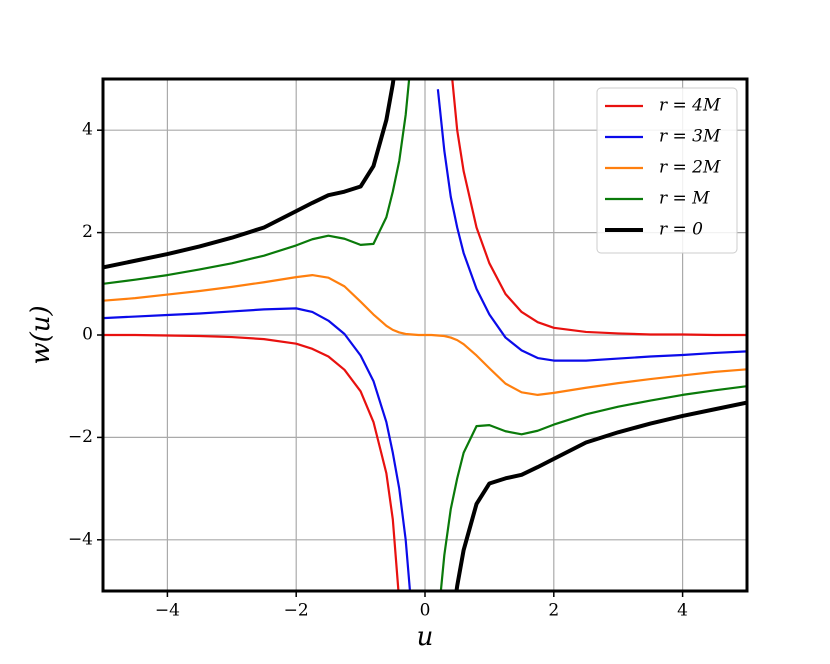 This screenshot has height=664, width=830. What do you see at coordinates (296, 611) in the screenshot?
I see `x-tick-label: −2` at bounding box center [296, 611].